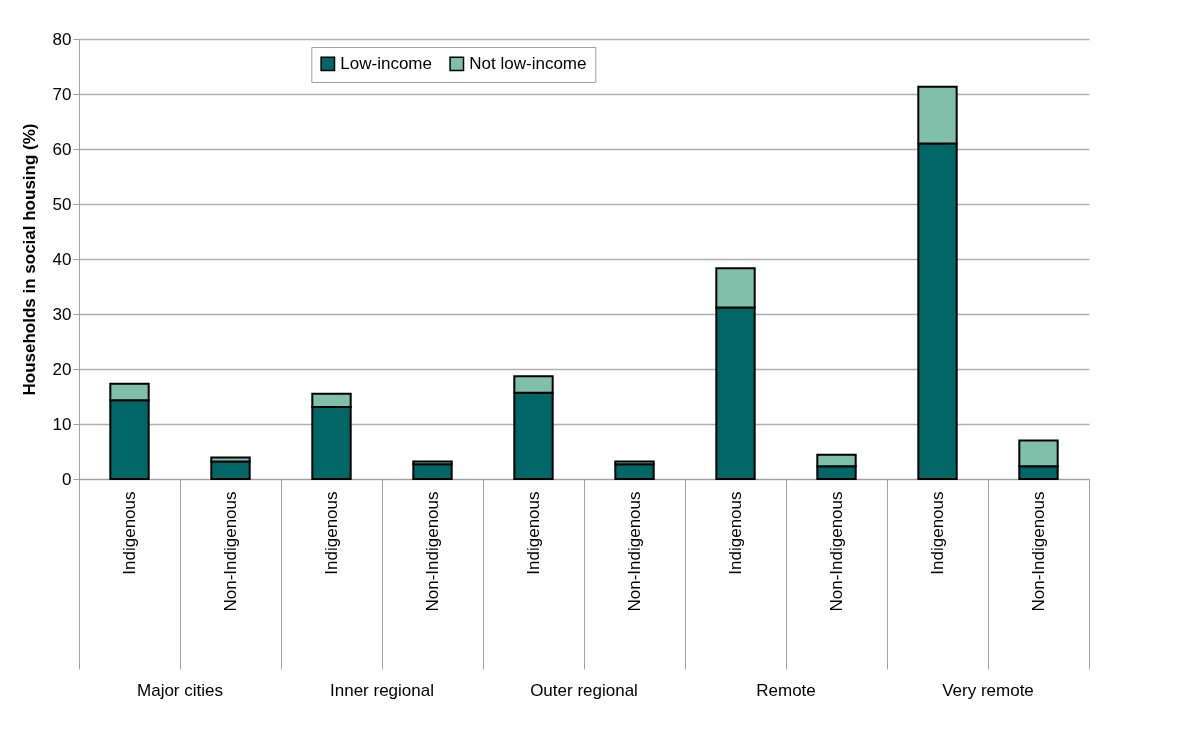 The image size is (1184, 751). Describe the element at coordinates (786, 690) in the screenshot. I see `text: Remote` at that location.